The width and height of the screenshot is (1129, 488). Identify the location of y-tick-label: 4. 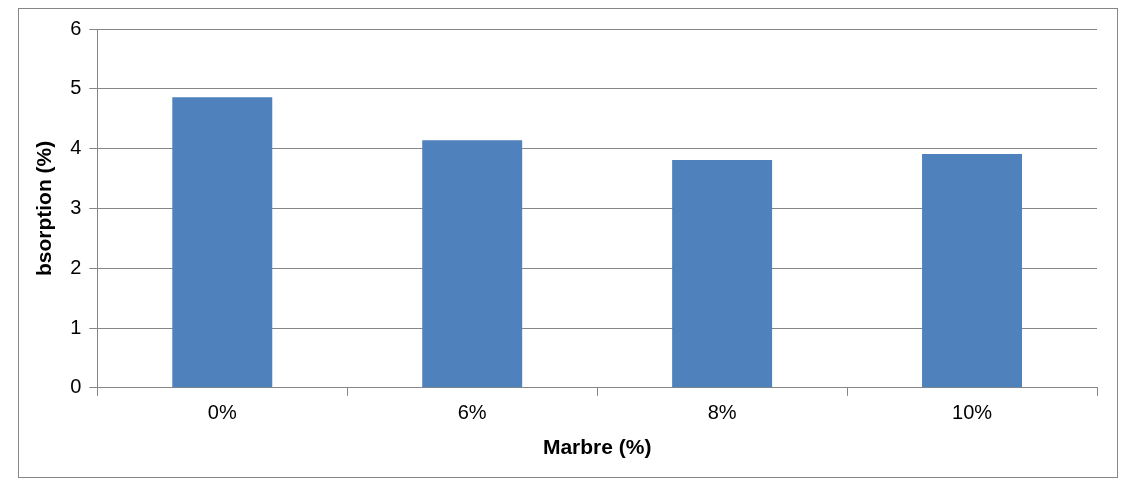
(76, 147).